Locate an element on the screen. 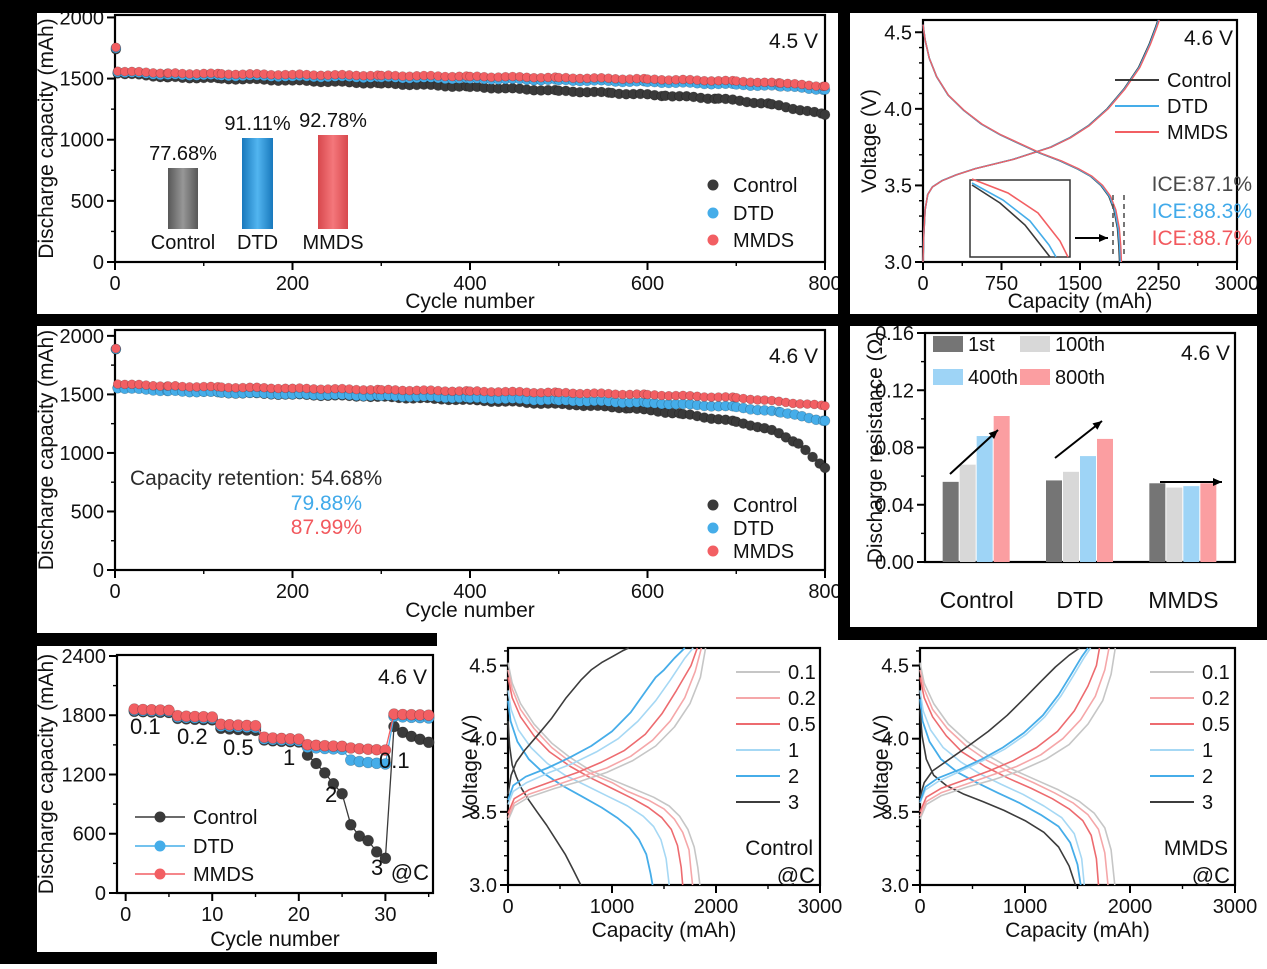 The width and height of the screenshot is (1267, 969). series-2-charge is located at coordinates (1004, 724).